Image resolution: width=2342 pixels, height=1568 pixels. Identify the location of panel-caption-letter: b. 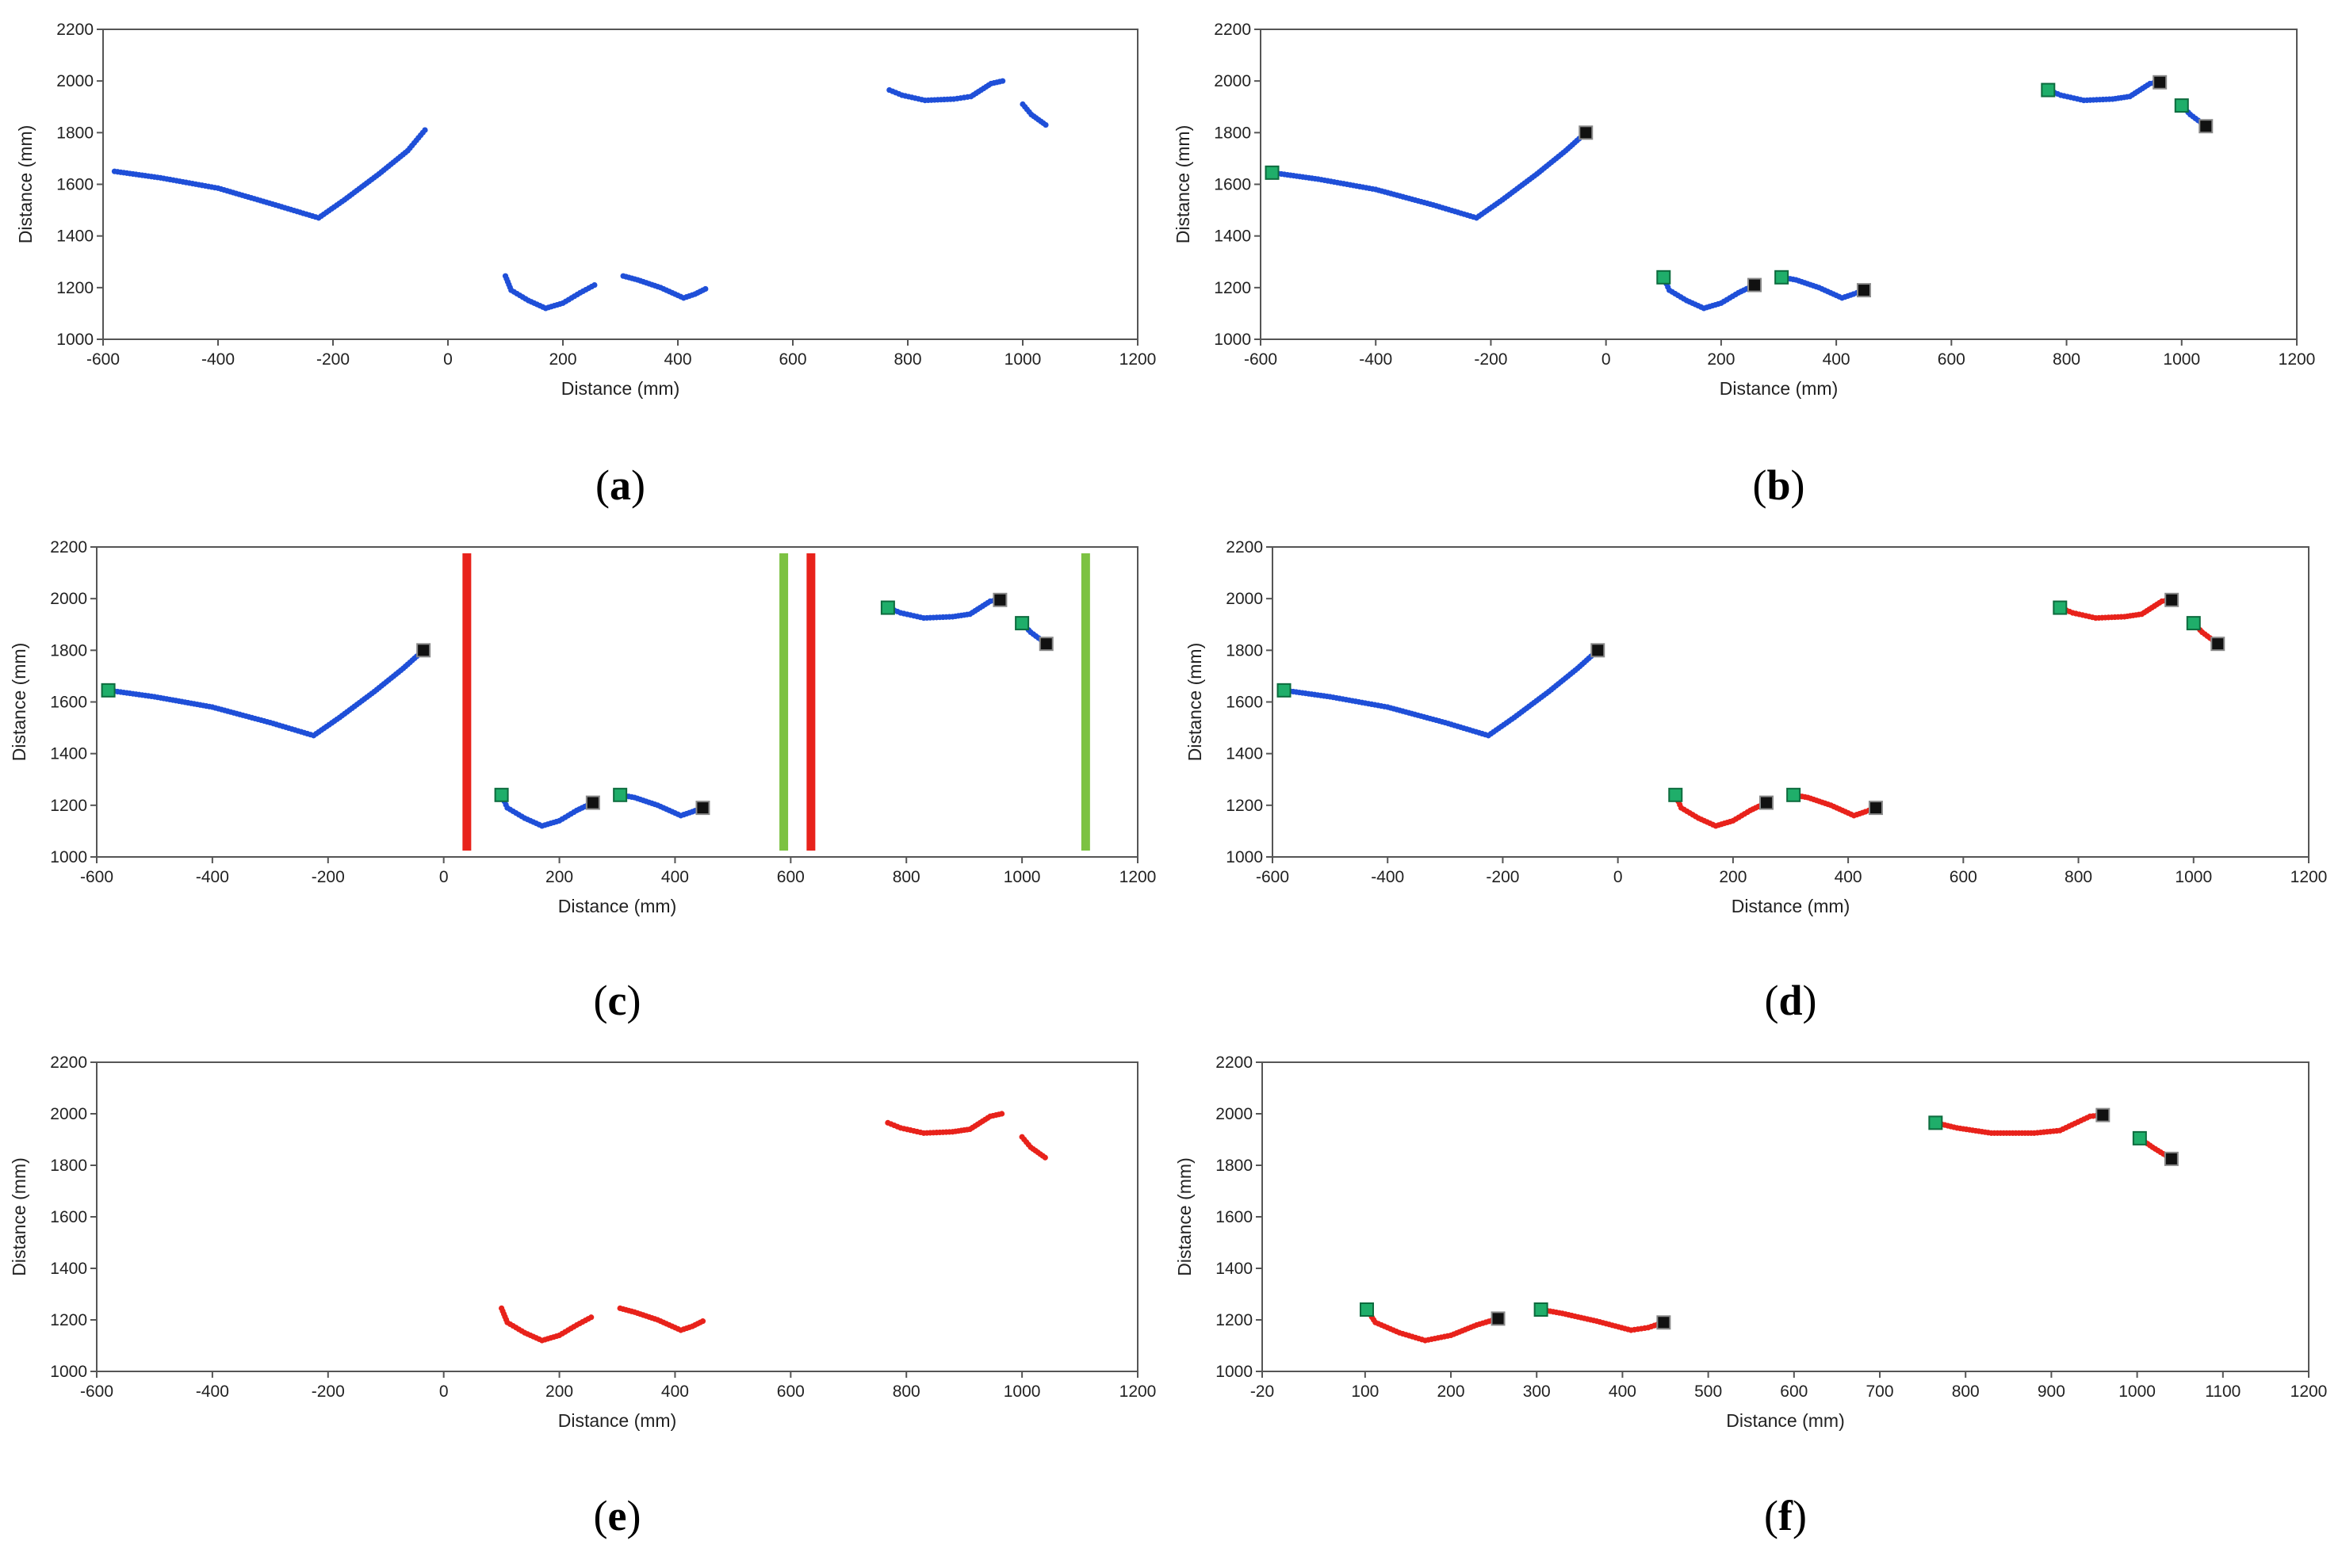
(1778, 485).